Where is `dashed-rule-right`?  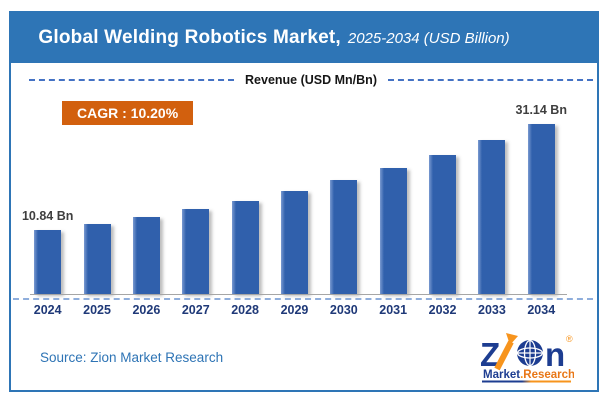
dashed-rule-right is located at coordinates (490, 79).